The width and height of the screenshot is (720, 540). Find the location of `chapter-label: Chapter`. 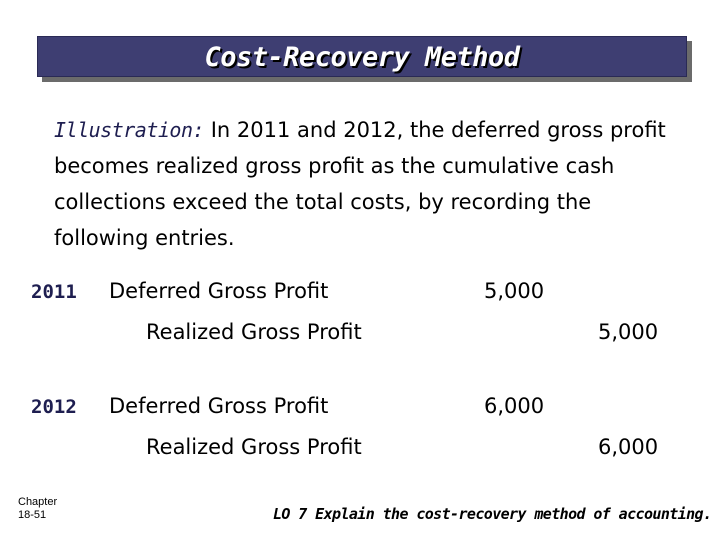

chapter-label: Chapter is located at coordinates (38, 502).